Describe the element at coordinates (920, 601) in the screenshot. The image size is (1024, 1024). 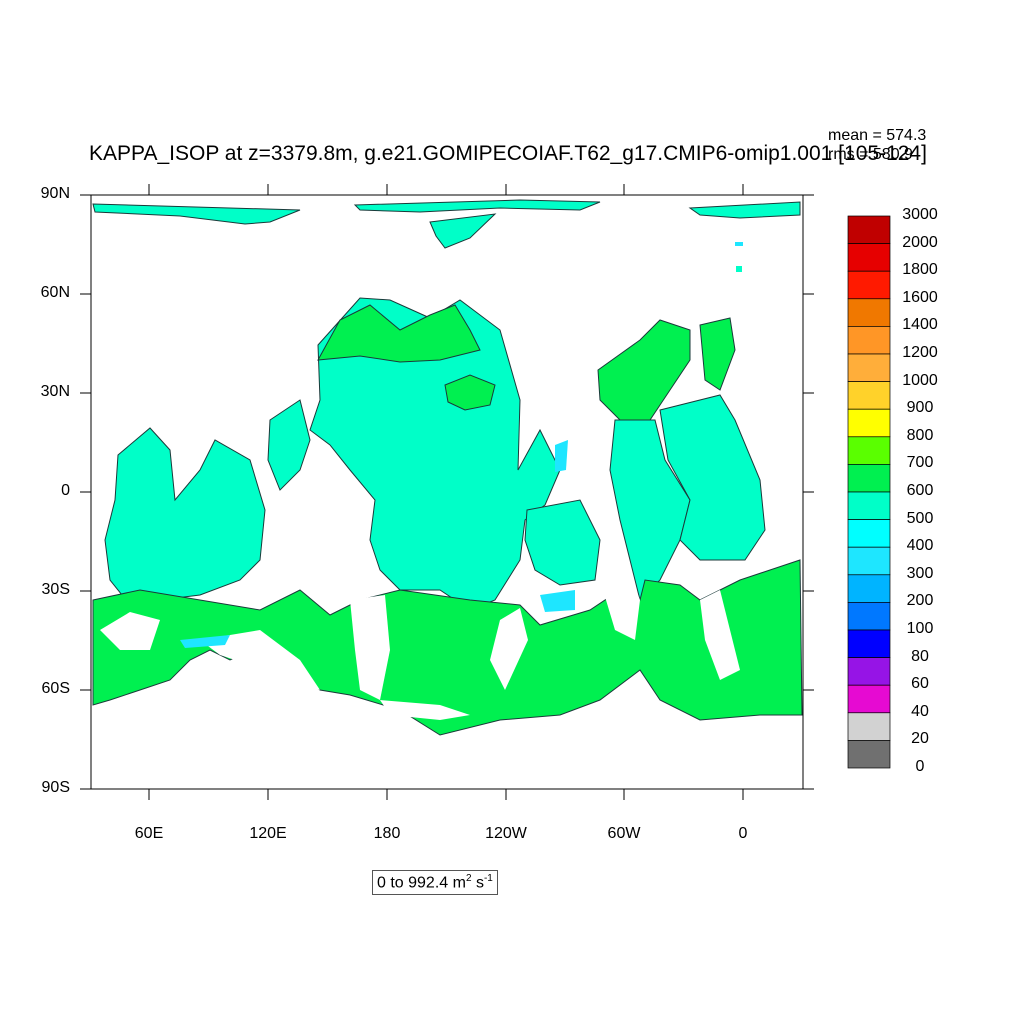
I see `colorbar-label: 200` at that location.